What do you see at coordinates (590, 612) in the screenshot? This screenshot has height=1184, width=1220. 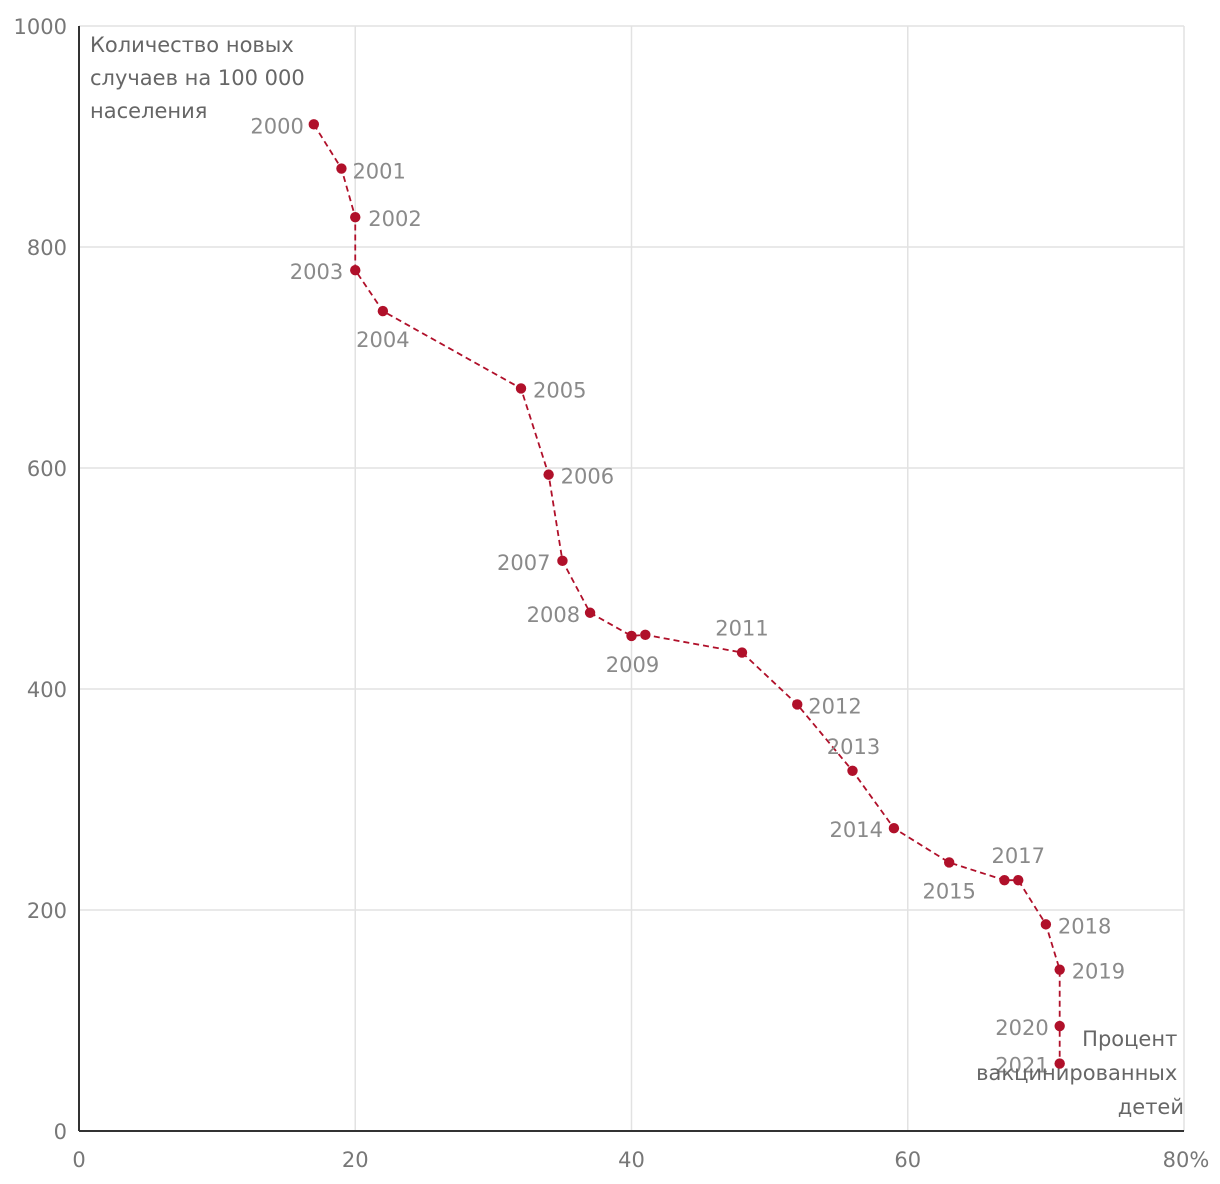 I see `data-point-2008` at bounding box center [590, 612].